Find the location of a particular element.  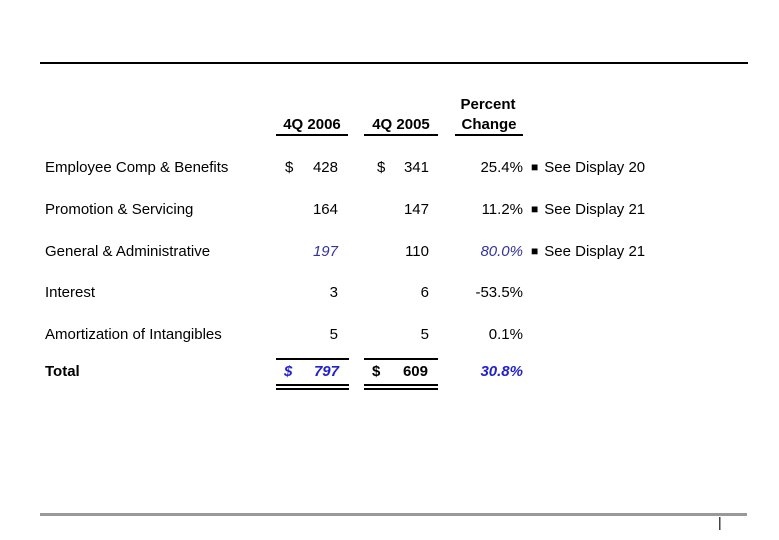

value-4q2005: 6 is located at coordinates (424, 292).